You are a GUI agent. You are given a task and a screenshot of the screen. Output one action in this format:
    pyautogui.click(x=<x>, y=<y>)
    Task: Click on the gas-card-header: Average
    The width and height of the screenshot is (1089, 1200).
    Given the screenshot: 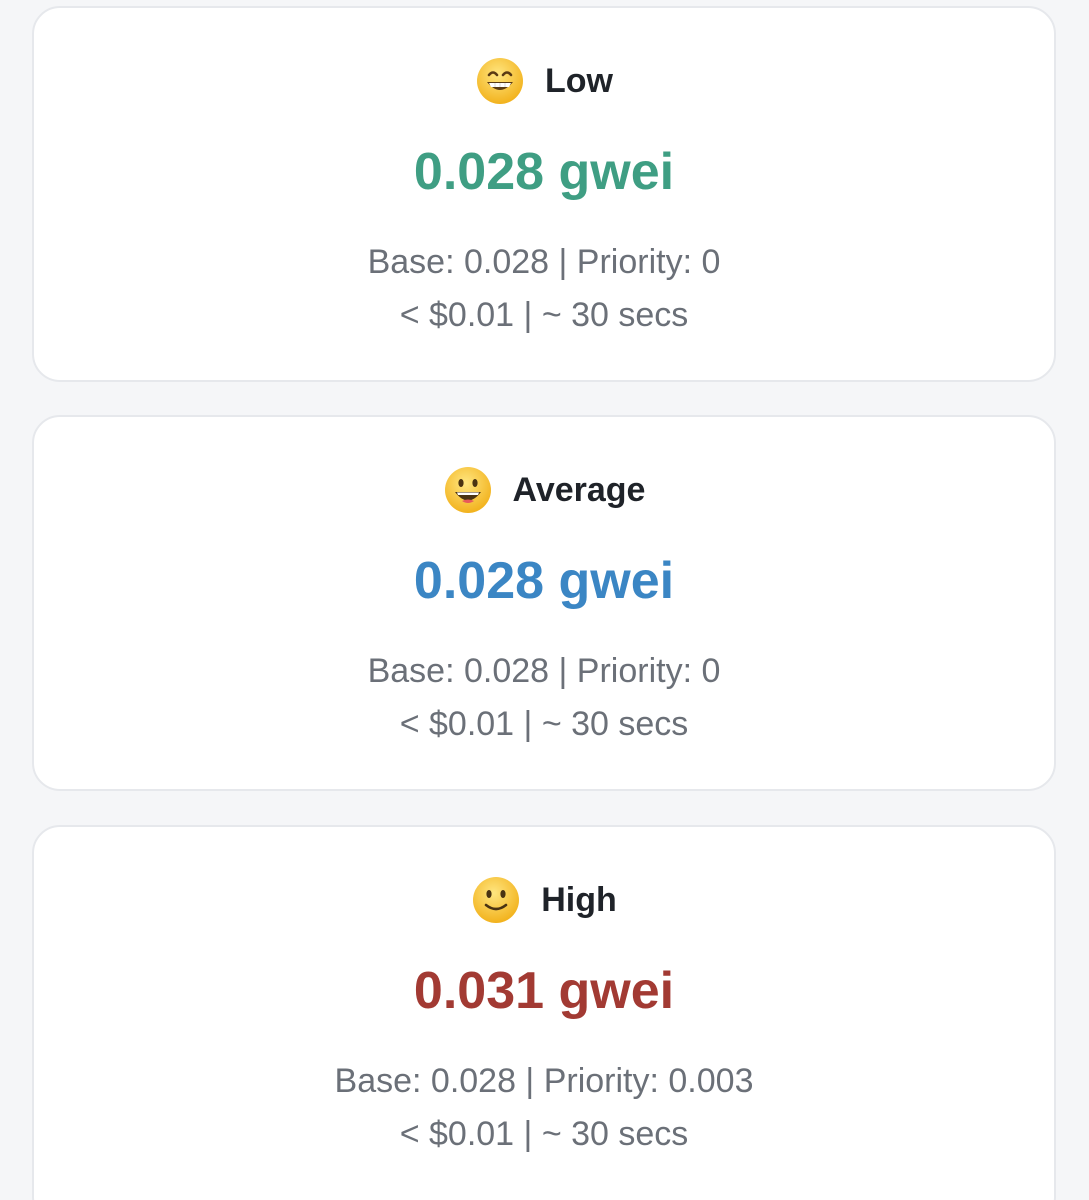 What is the action you would take?
    pyautogui.click(x=544, y=490)
    